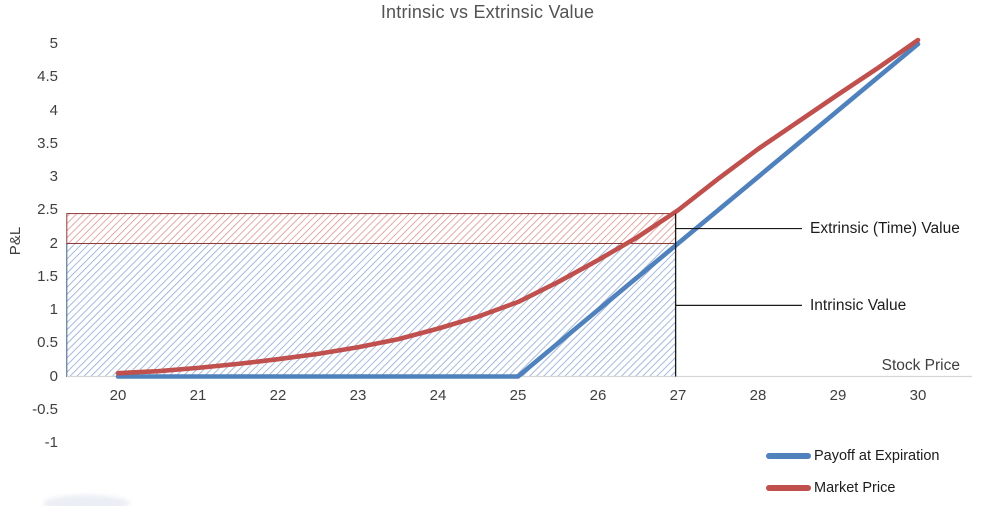 Image resolution: width=987 pixels, height=506 pixels. Describe the element at coordinates (858, 305) in the screenshot. I see `annotation-intrinsic-label: Intrinsic Value` at that location.